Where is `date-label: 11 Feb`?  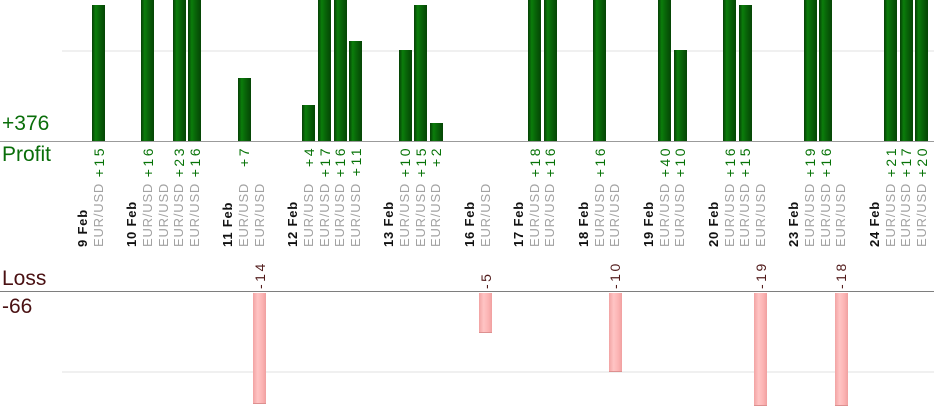 date-label: 11 Feb is located at coordinates (228, 224).